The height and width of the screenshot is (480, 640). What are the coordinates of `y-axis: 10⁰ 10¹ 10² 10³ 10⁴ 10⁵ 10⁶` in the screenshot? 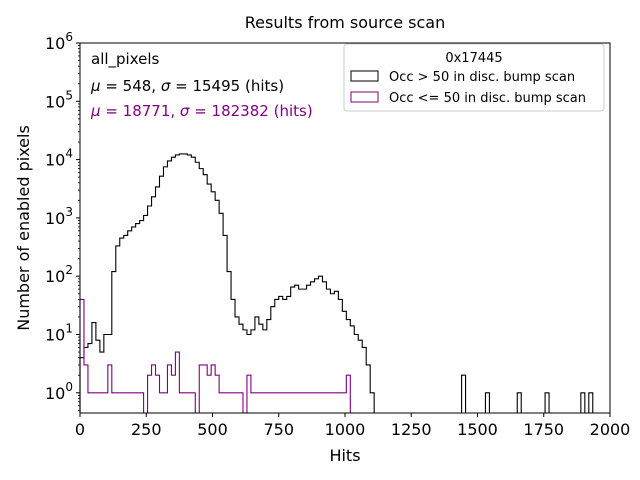 It's located at (62, 220).